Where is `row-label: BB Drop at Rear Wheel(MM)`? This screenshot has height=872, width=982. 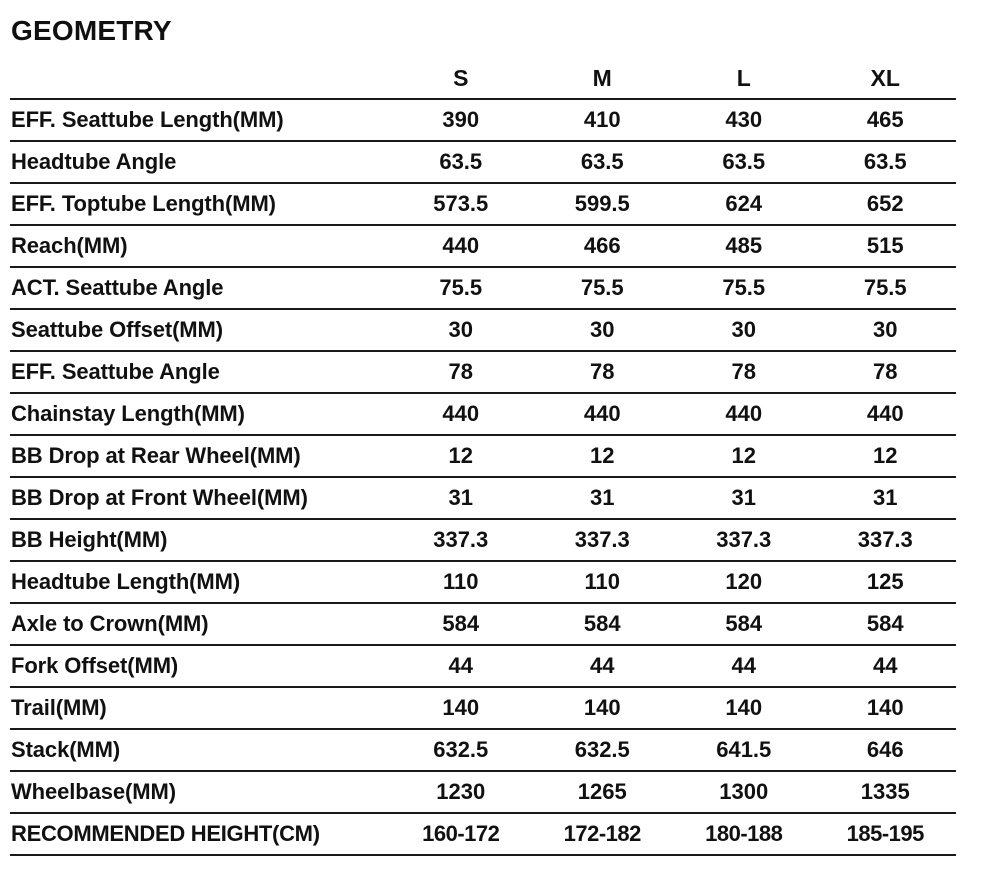 row-label: BB Drop at Rear Wheel(MM) is located at coordinates (156, 455).